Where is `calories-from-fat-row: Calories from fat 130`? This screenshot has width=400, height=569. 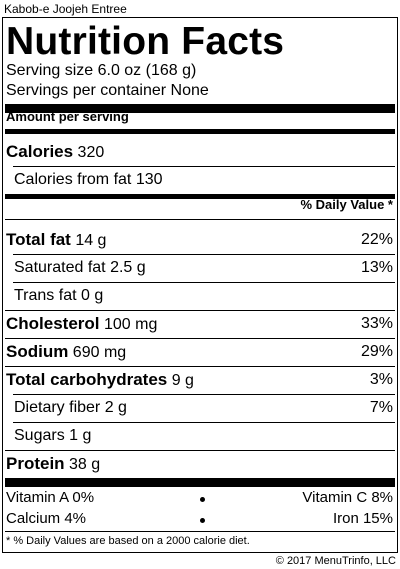 calories-from-fat-row: Calories from fat 130 is located at coordinates (203, 179).